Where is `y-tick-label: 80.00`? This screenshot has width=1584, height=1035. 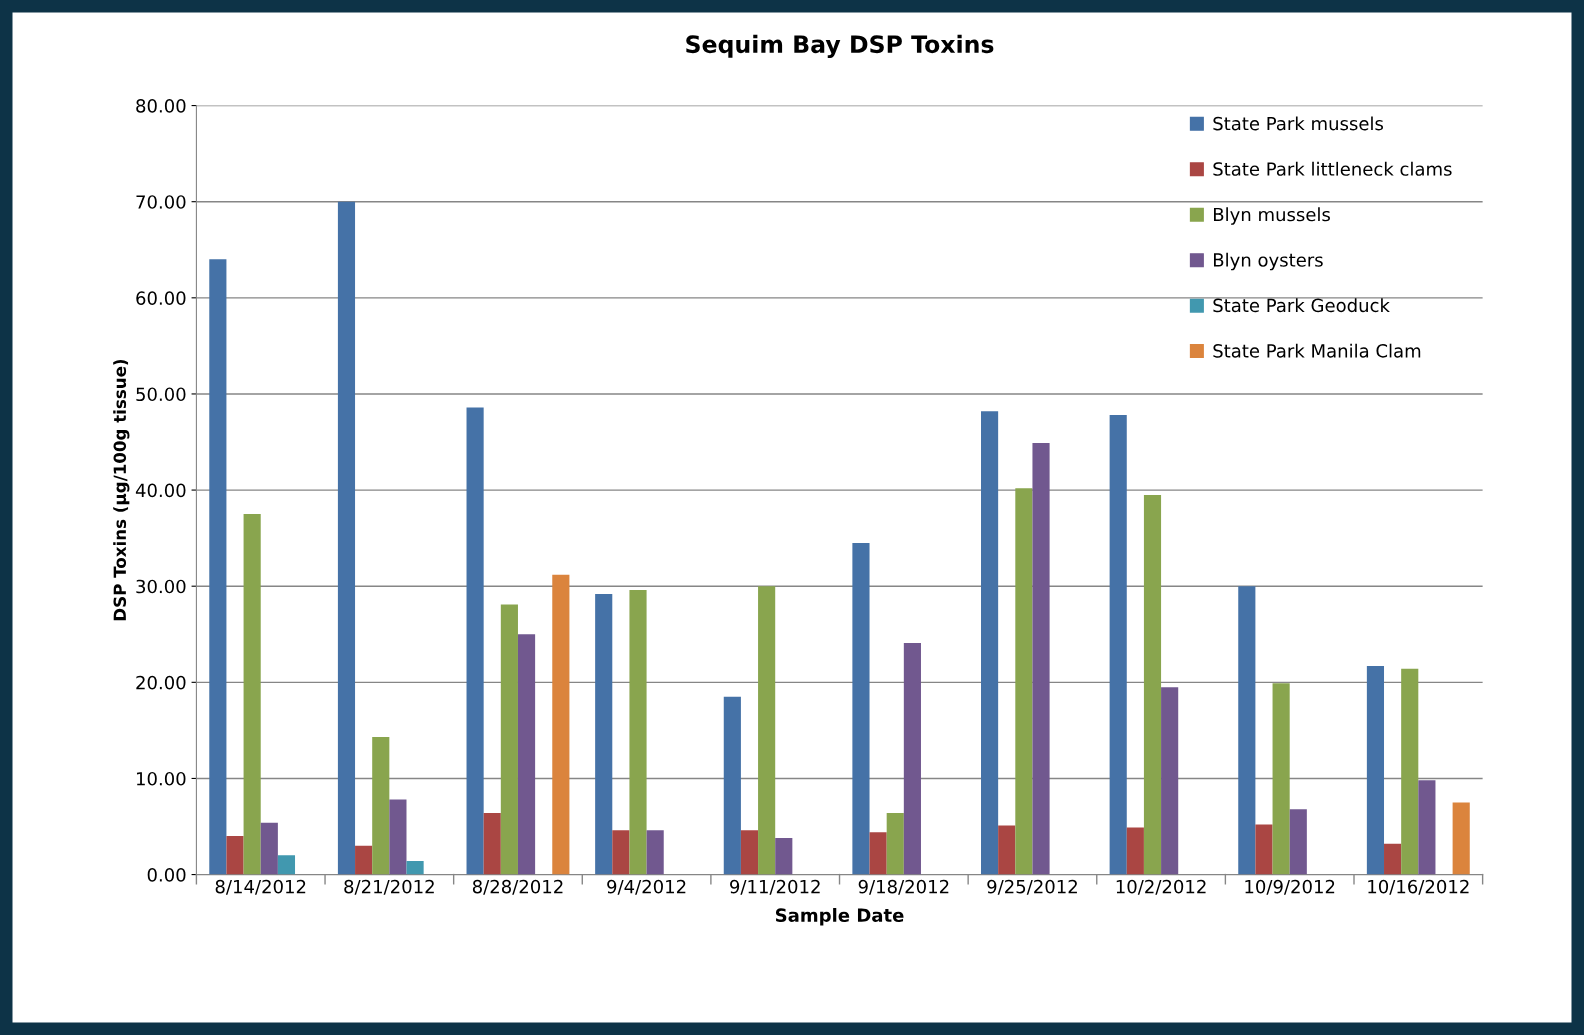 y-tick-label: 80.00 is located at coordinates (161, 106).